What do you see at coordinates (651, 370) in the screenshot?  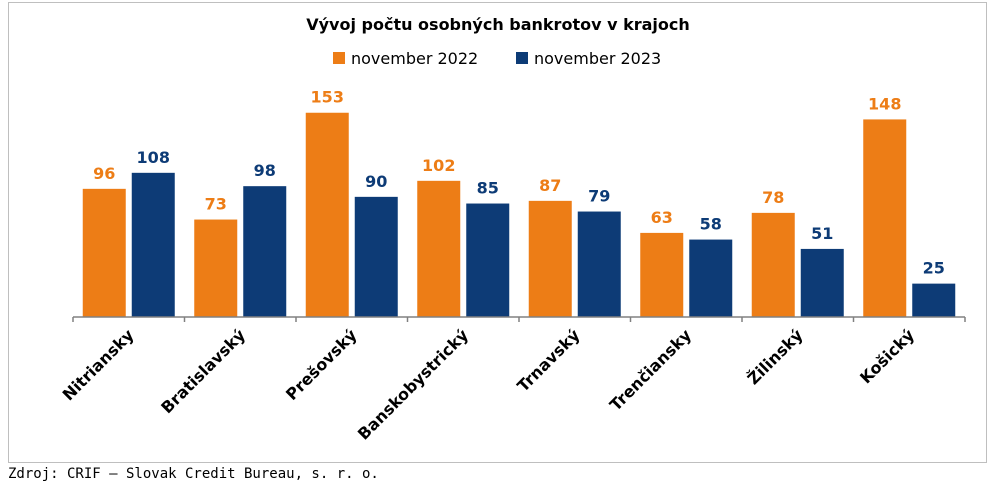 I see `x-tick-label-5: Trenčiansky` at bounding box center [651, 370].